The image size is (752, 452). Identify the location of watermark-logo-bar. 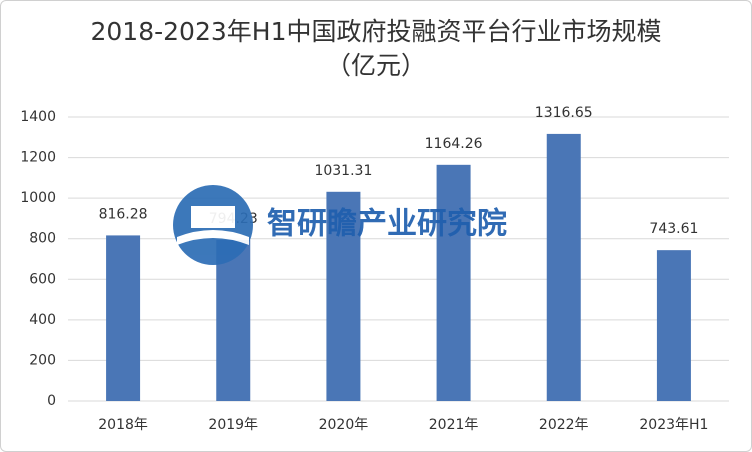
(213, 217).